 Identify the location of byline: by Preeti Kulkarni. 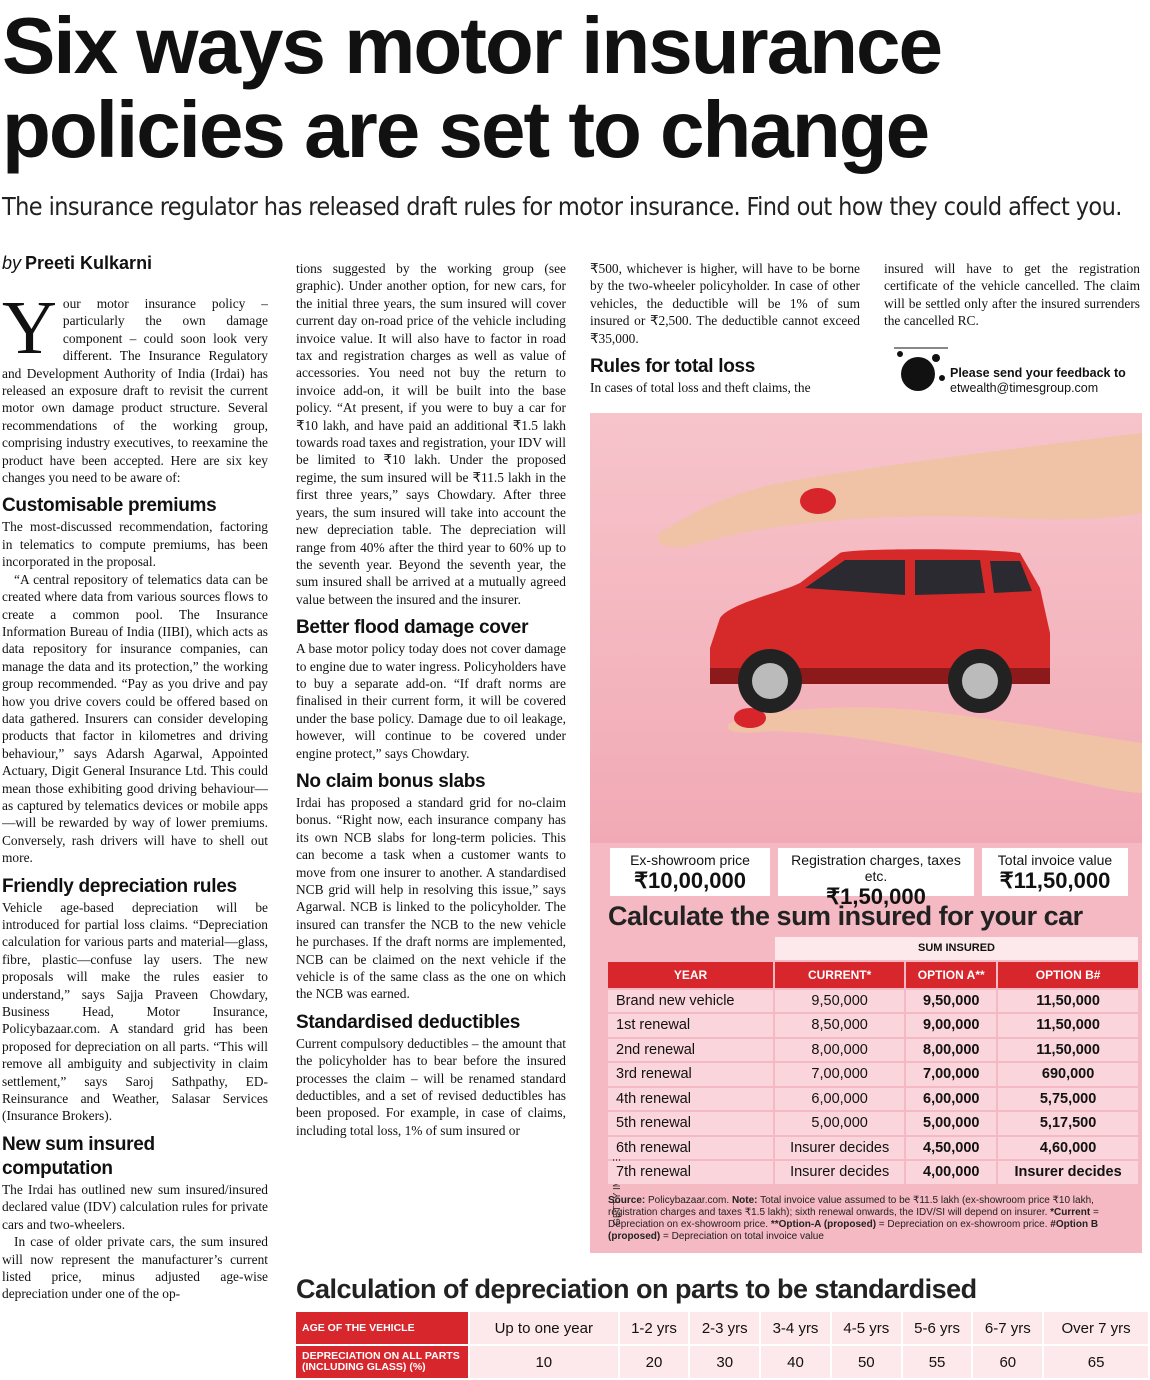
(77, 263).